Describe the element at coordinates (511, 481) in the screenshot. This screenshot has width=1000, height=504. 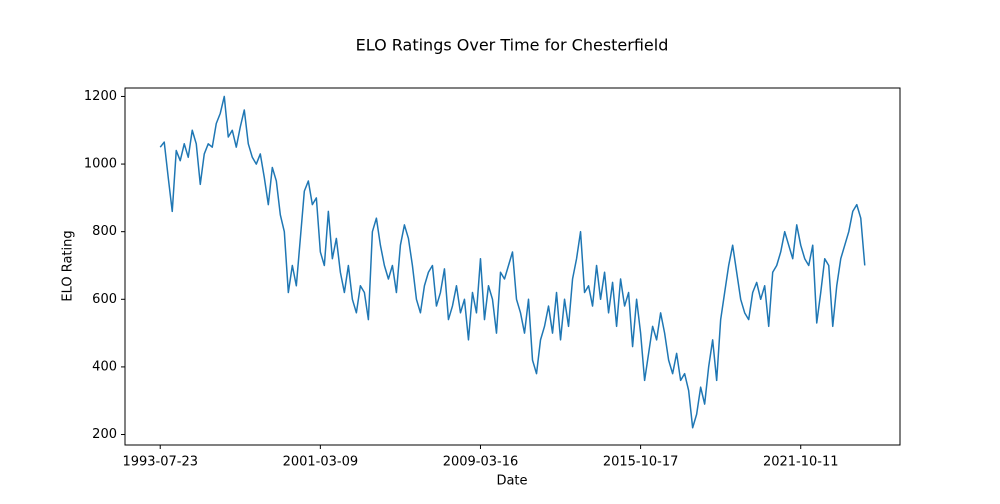
I see `x-axis-label: Date` at that location.